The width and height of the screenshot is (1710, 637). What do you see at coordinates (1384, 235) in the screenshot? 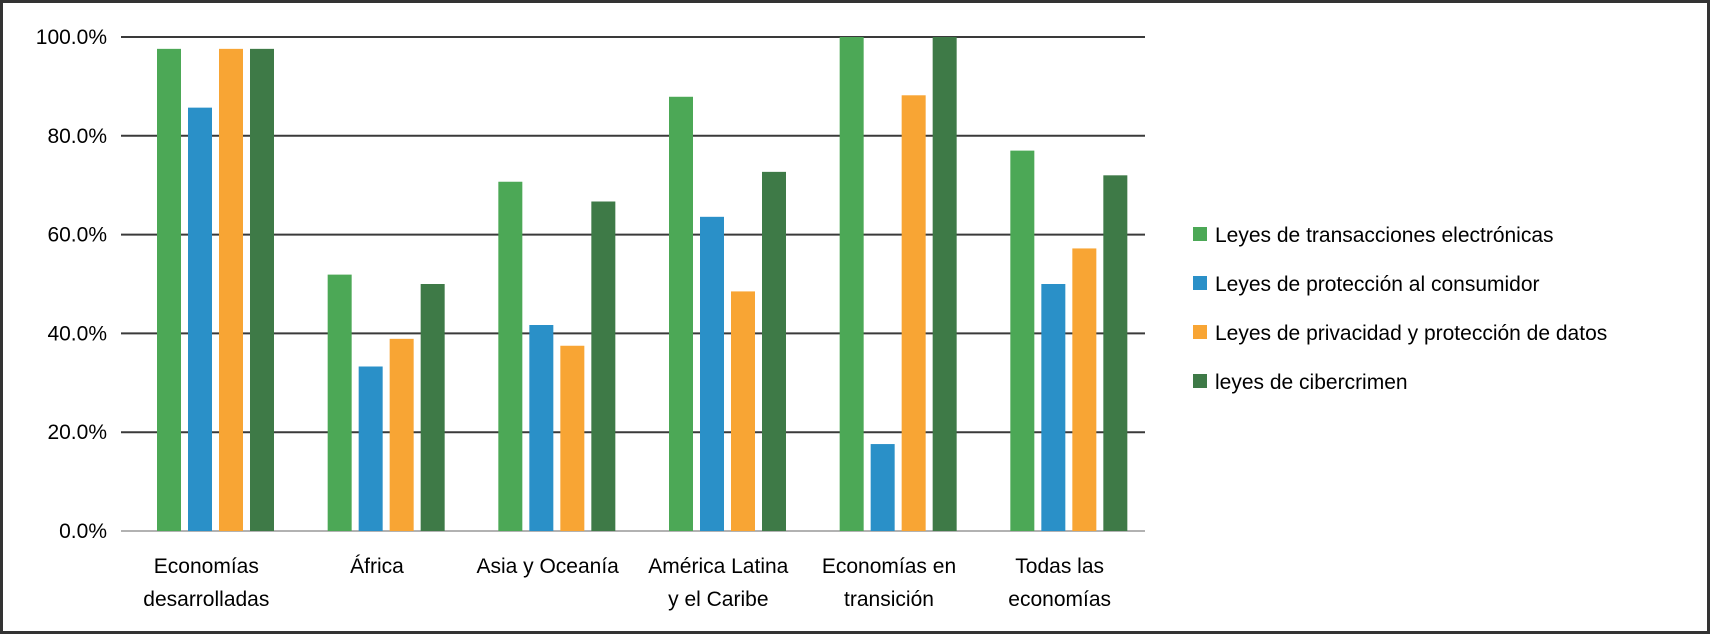
I see `legend-label: Leyes de transacciones electrónicas` at bounding box center [1384, 235].